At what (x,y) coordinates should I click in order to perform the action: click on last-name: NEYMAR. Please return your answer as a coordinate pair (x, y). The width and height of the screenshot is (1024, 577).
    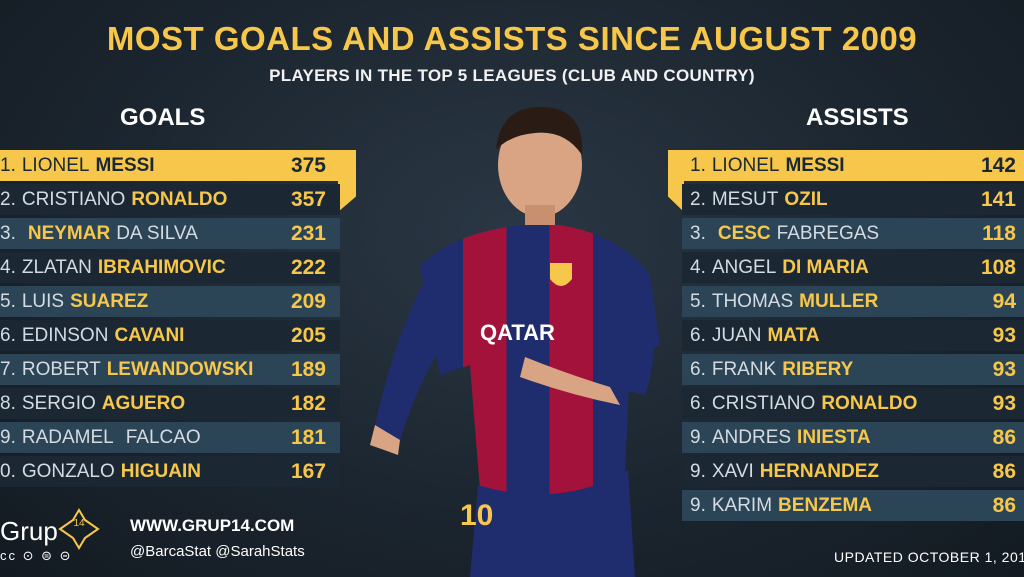
    Looking at the image, I should click on (69, 233).